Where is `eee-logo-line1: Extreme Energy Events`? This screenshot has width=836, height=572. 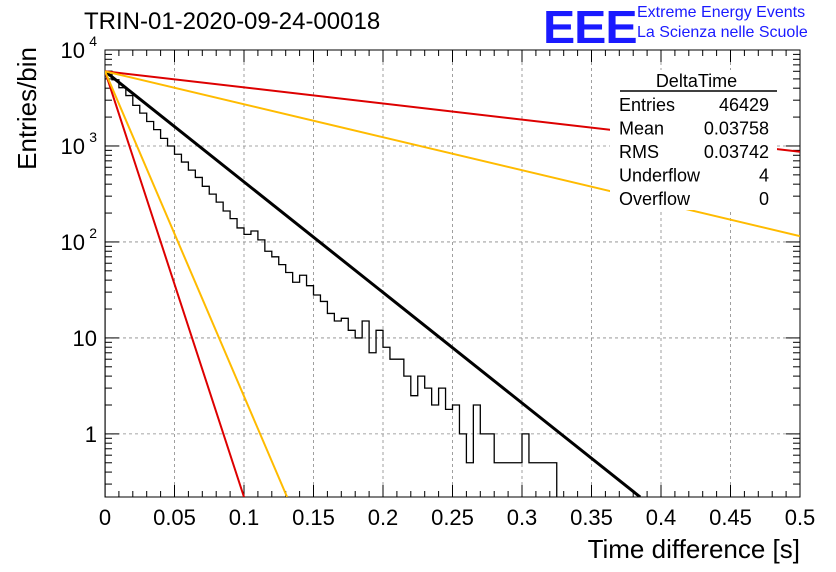
eee-logo-line1: Extreme Energy Events is located at coordinates (721, 12).